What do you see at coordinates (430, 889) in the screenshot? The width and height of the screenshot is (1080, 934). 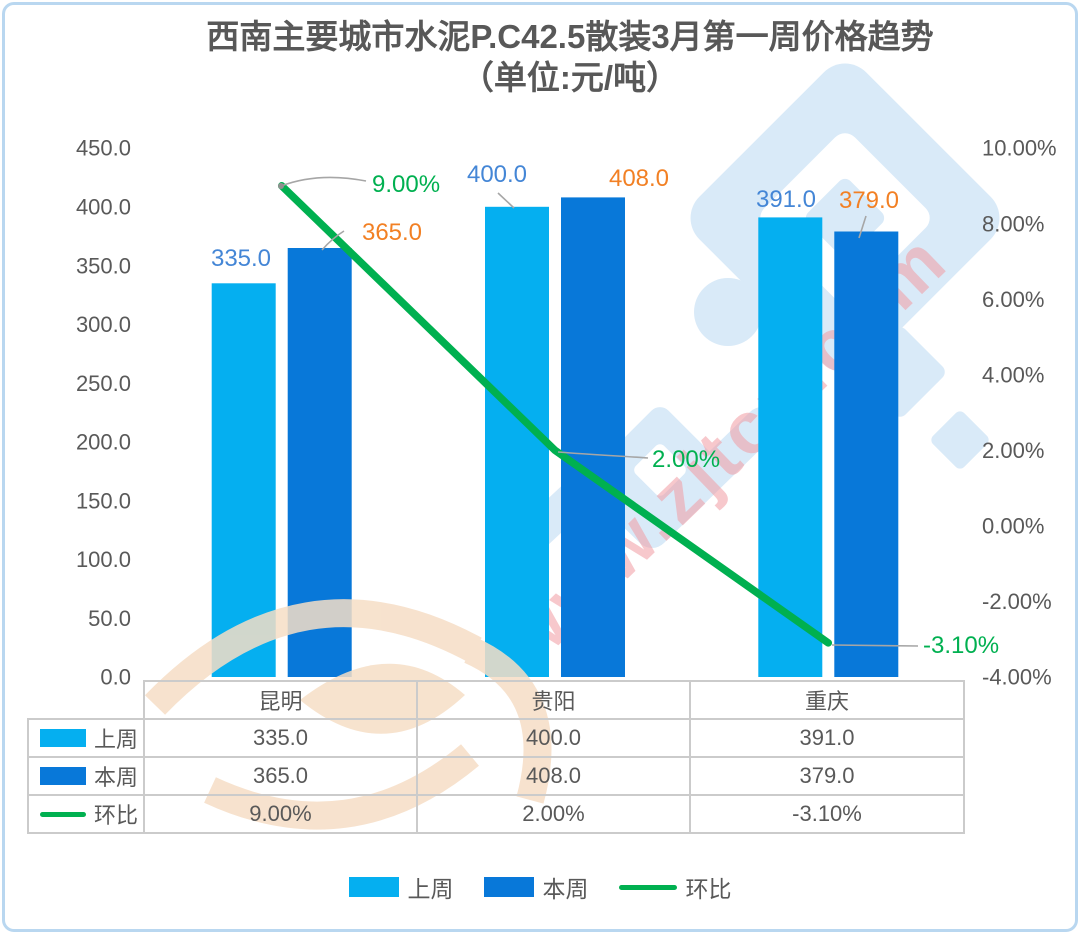 I see `legend-label: 上周` at bounding box center [430, 889].